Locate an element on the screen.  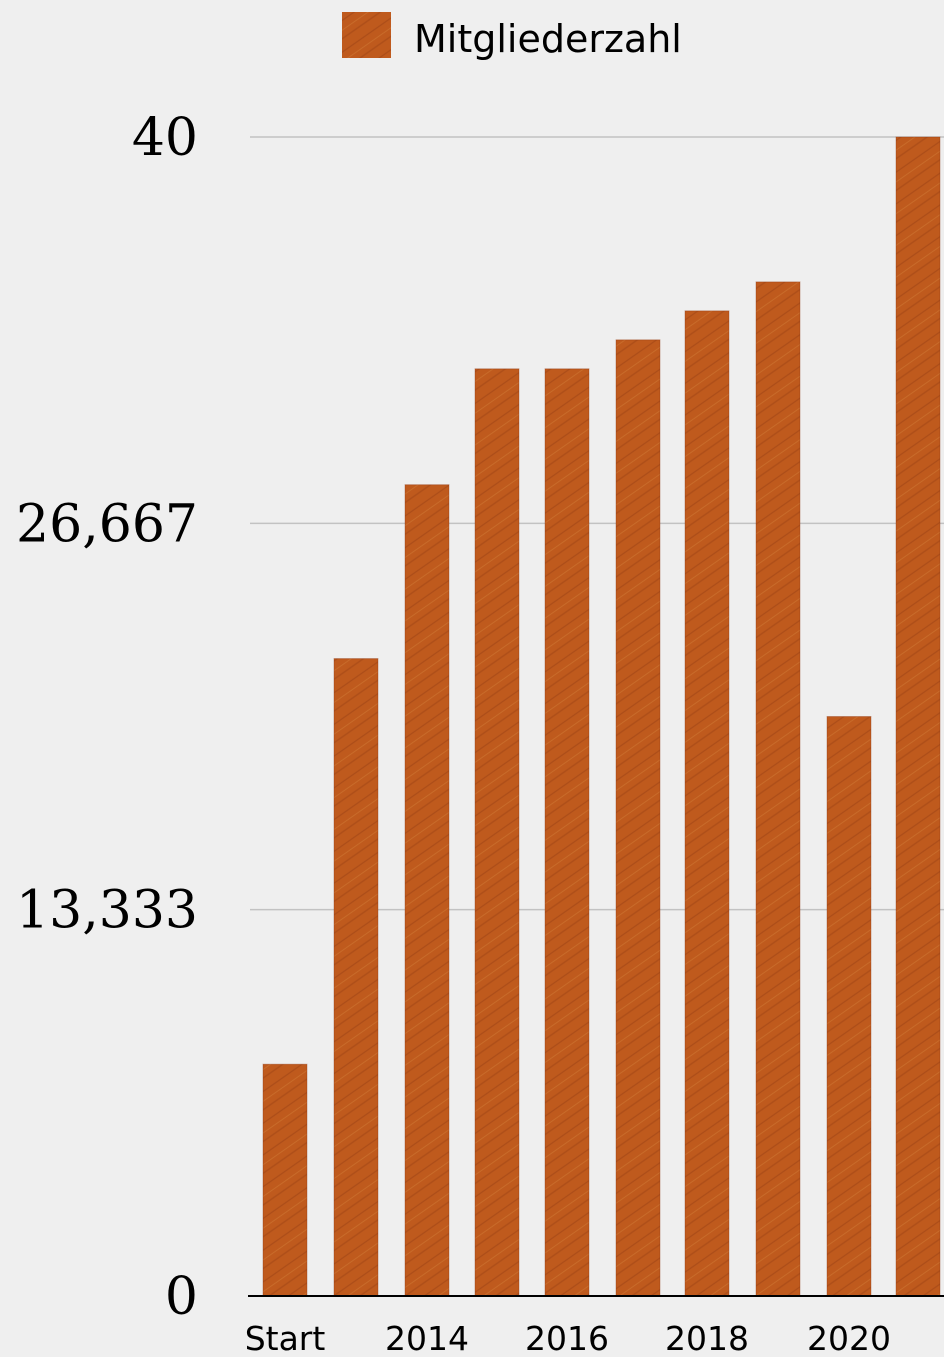
legend-label: Mitgliederzahl is located at coordinates (548, 39).